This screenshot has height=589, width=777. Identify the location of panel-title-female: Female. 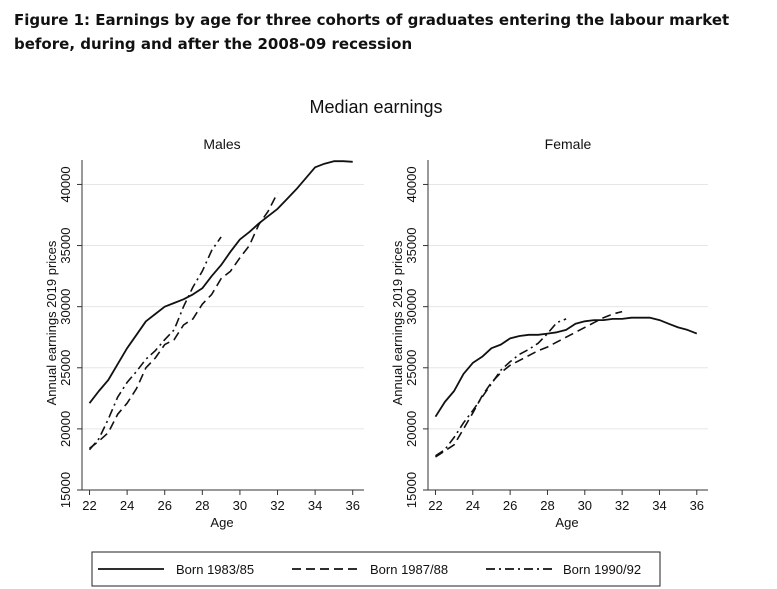
(568, 144).